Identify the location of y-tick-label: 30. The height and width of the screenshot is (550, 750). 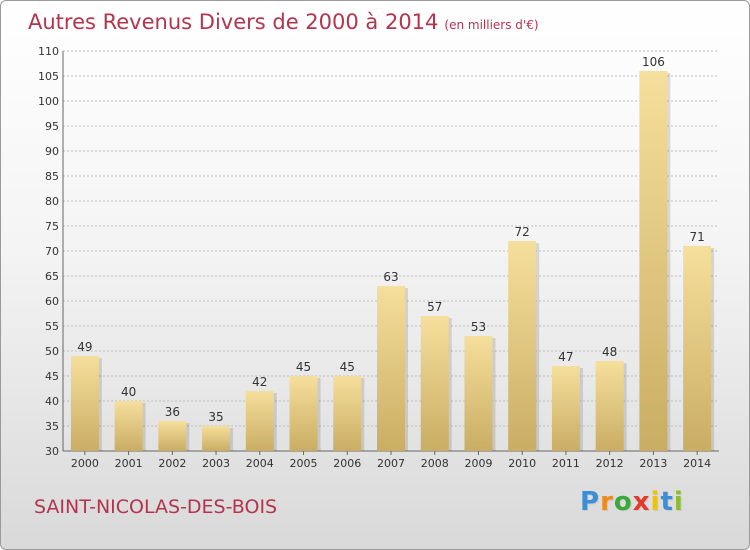
(52, 451).